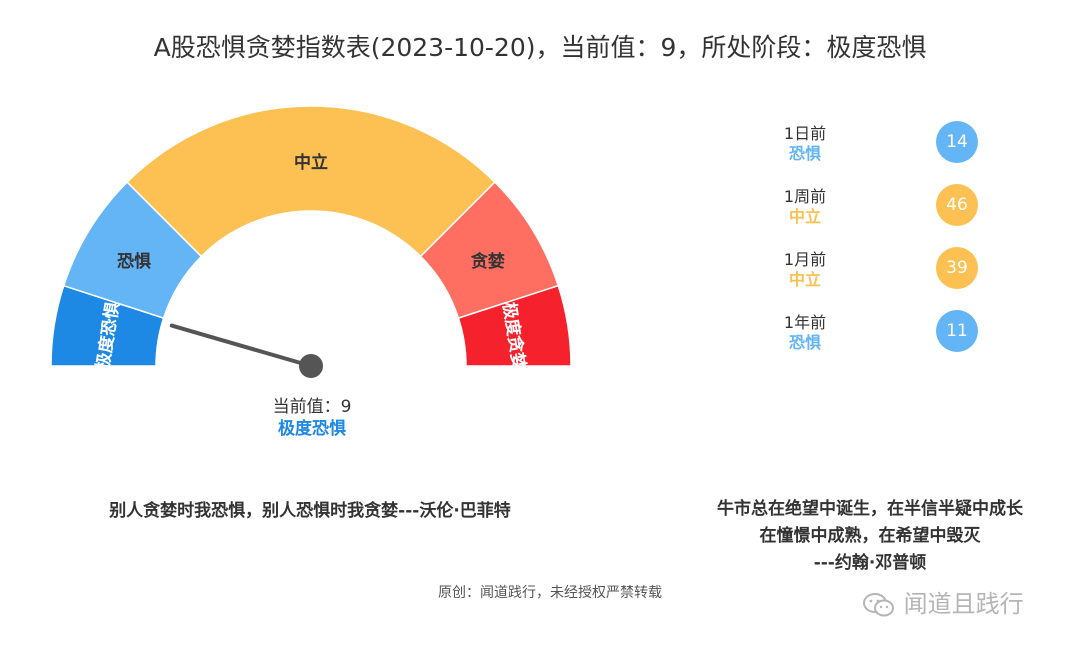  What do you see at coordinates (957, 205) in the screenshot?
I see `history-value-badge: 46` at bounding box center [957, 205].